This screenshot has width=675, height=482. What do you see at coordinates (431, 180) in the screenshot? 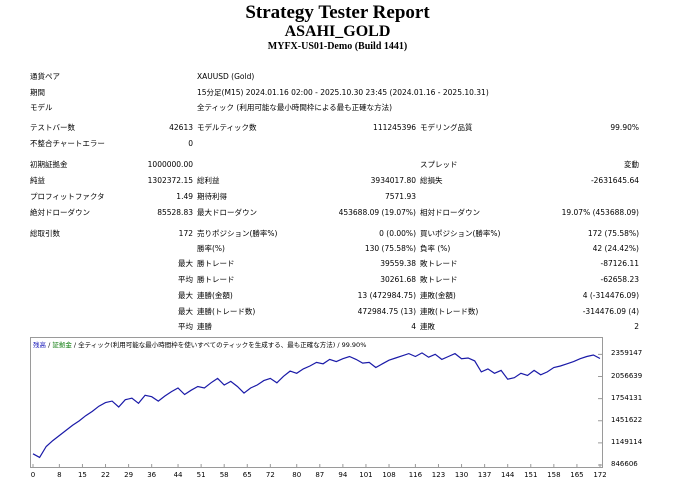
I see `gross-loss-label: 総損失` at bounding box center [431, 180].